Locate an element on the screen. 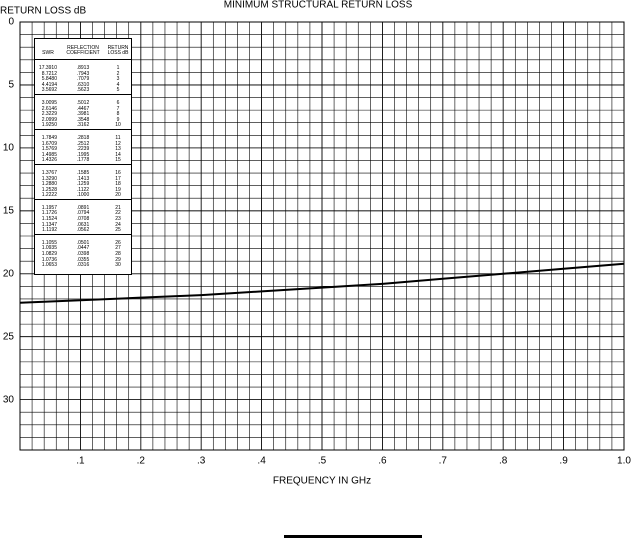 The image size is (634, 540). table-row: 1.4985 .1995 14 is located at coordinates (83, 155).